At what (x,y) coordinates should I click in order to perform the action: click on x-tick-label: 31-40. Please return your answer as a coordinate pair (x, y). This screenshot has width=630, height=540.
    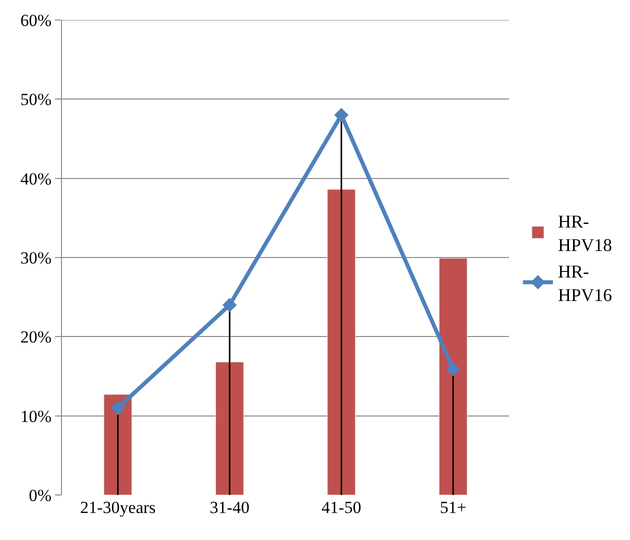
    Looking at the image, I should click on (230, 507).